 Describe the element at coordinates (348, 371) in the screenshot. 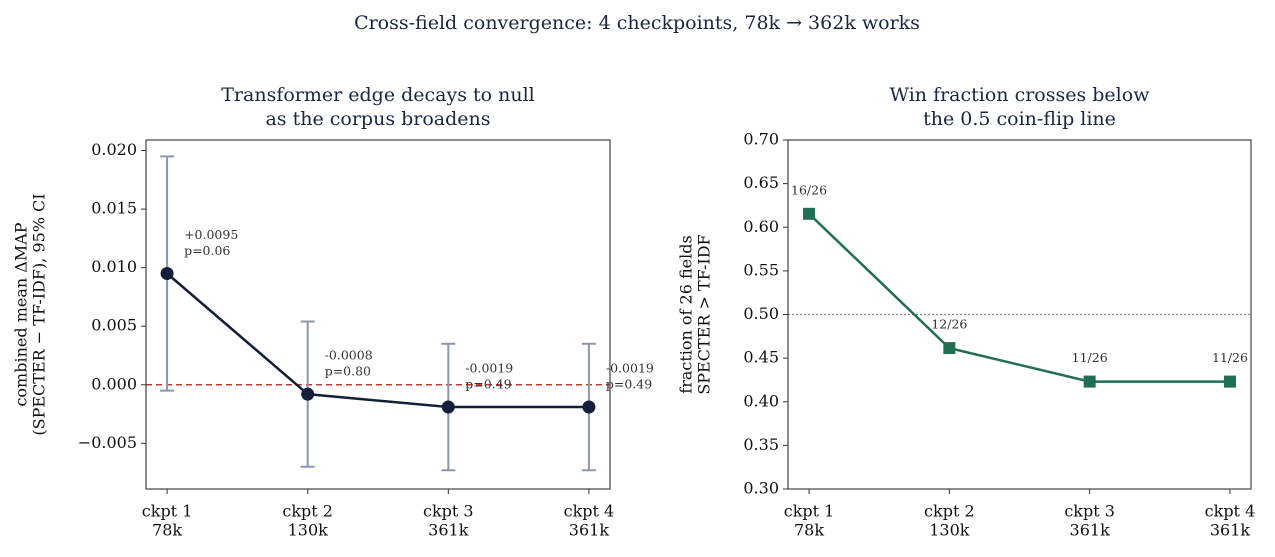

I see `annotation: p=0.80` at that location.